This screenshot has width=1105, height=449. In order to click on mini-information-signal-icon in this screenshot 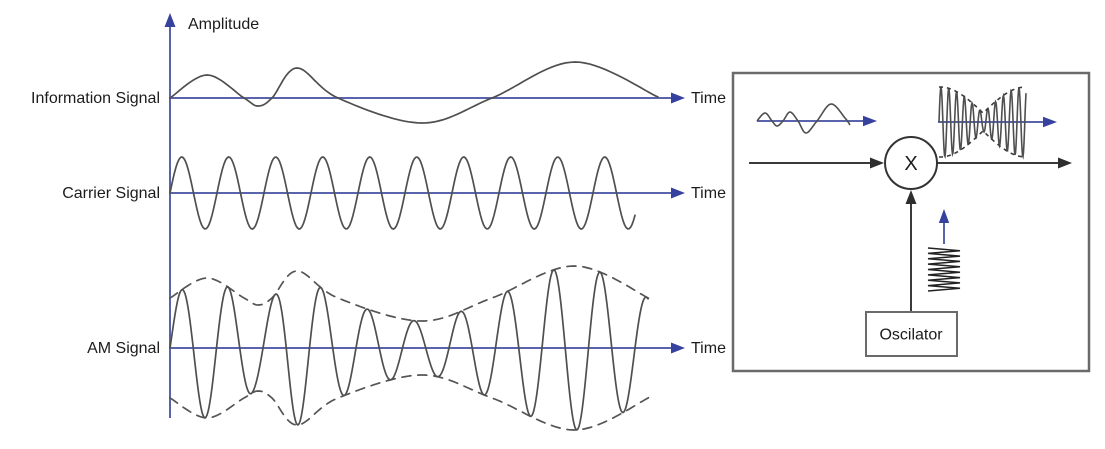, I will do `click(816, 118)`.